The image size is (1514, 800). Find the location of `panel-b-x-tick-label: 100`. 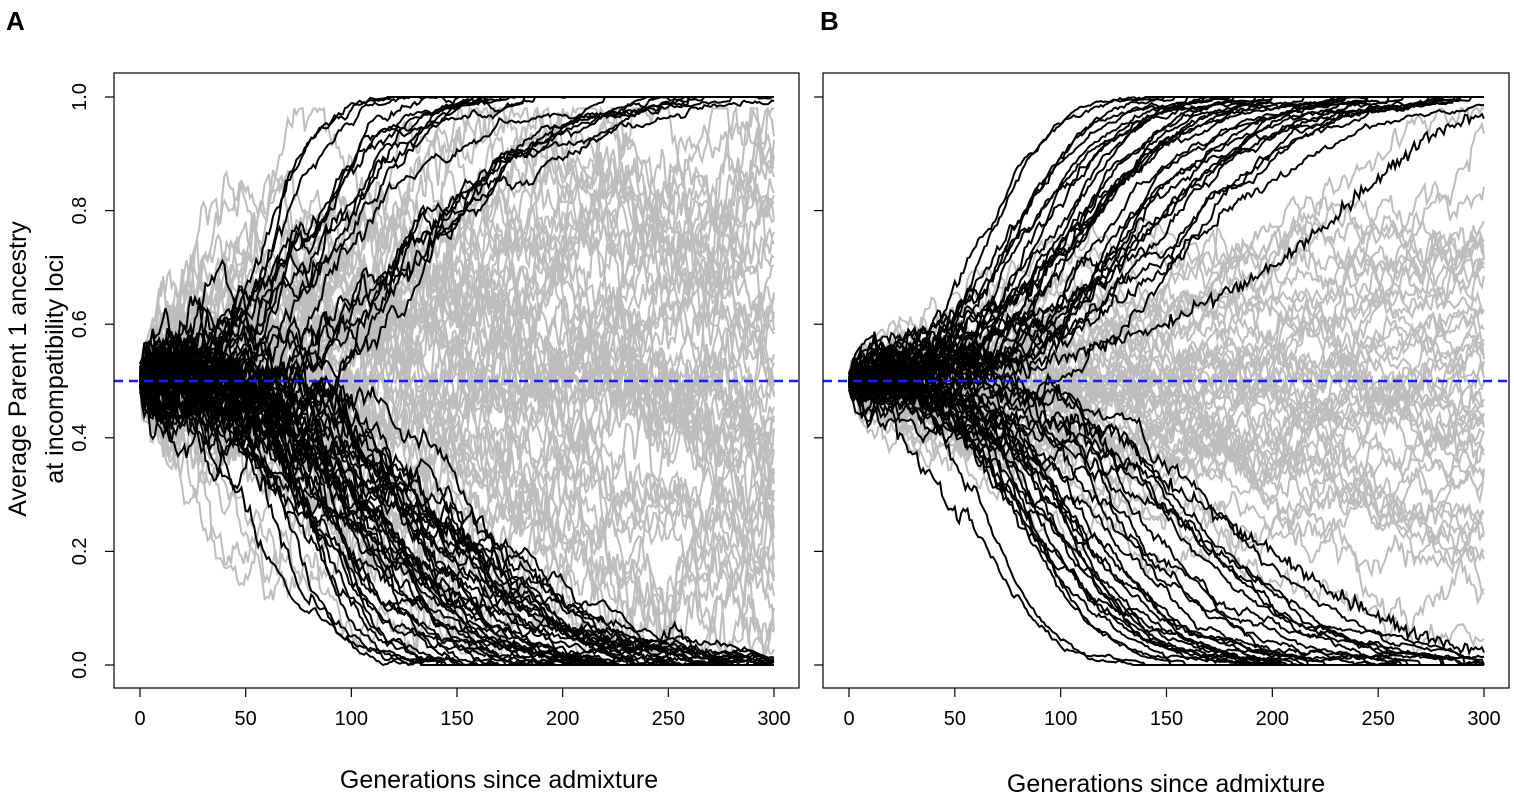

panel-b-x-tick-label: 100 is located at coordinates (1060, 719).